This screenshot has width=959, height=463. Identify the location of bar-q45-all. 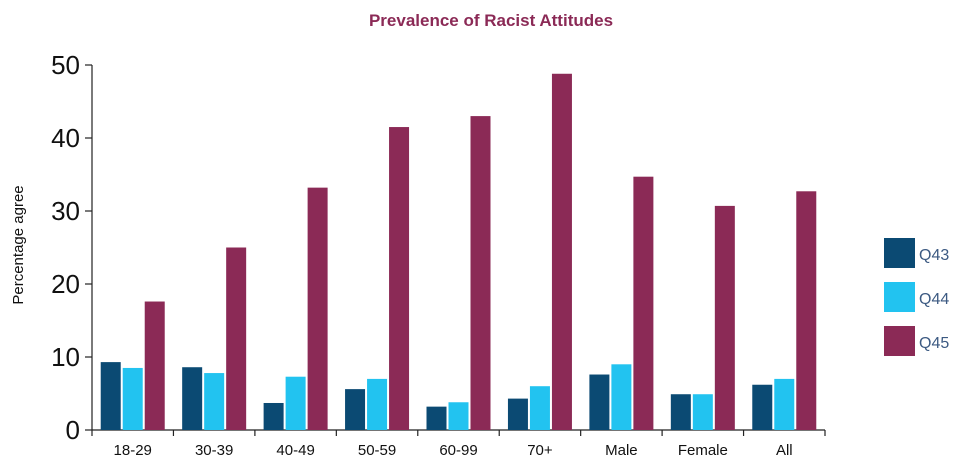
(806, 310).